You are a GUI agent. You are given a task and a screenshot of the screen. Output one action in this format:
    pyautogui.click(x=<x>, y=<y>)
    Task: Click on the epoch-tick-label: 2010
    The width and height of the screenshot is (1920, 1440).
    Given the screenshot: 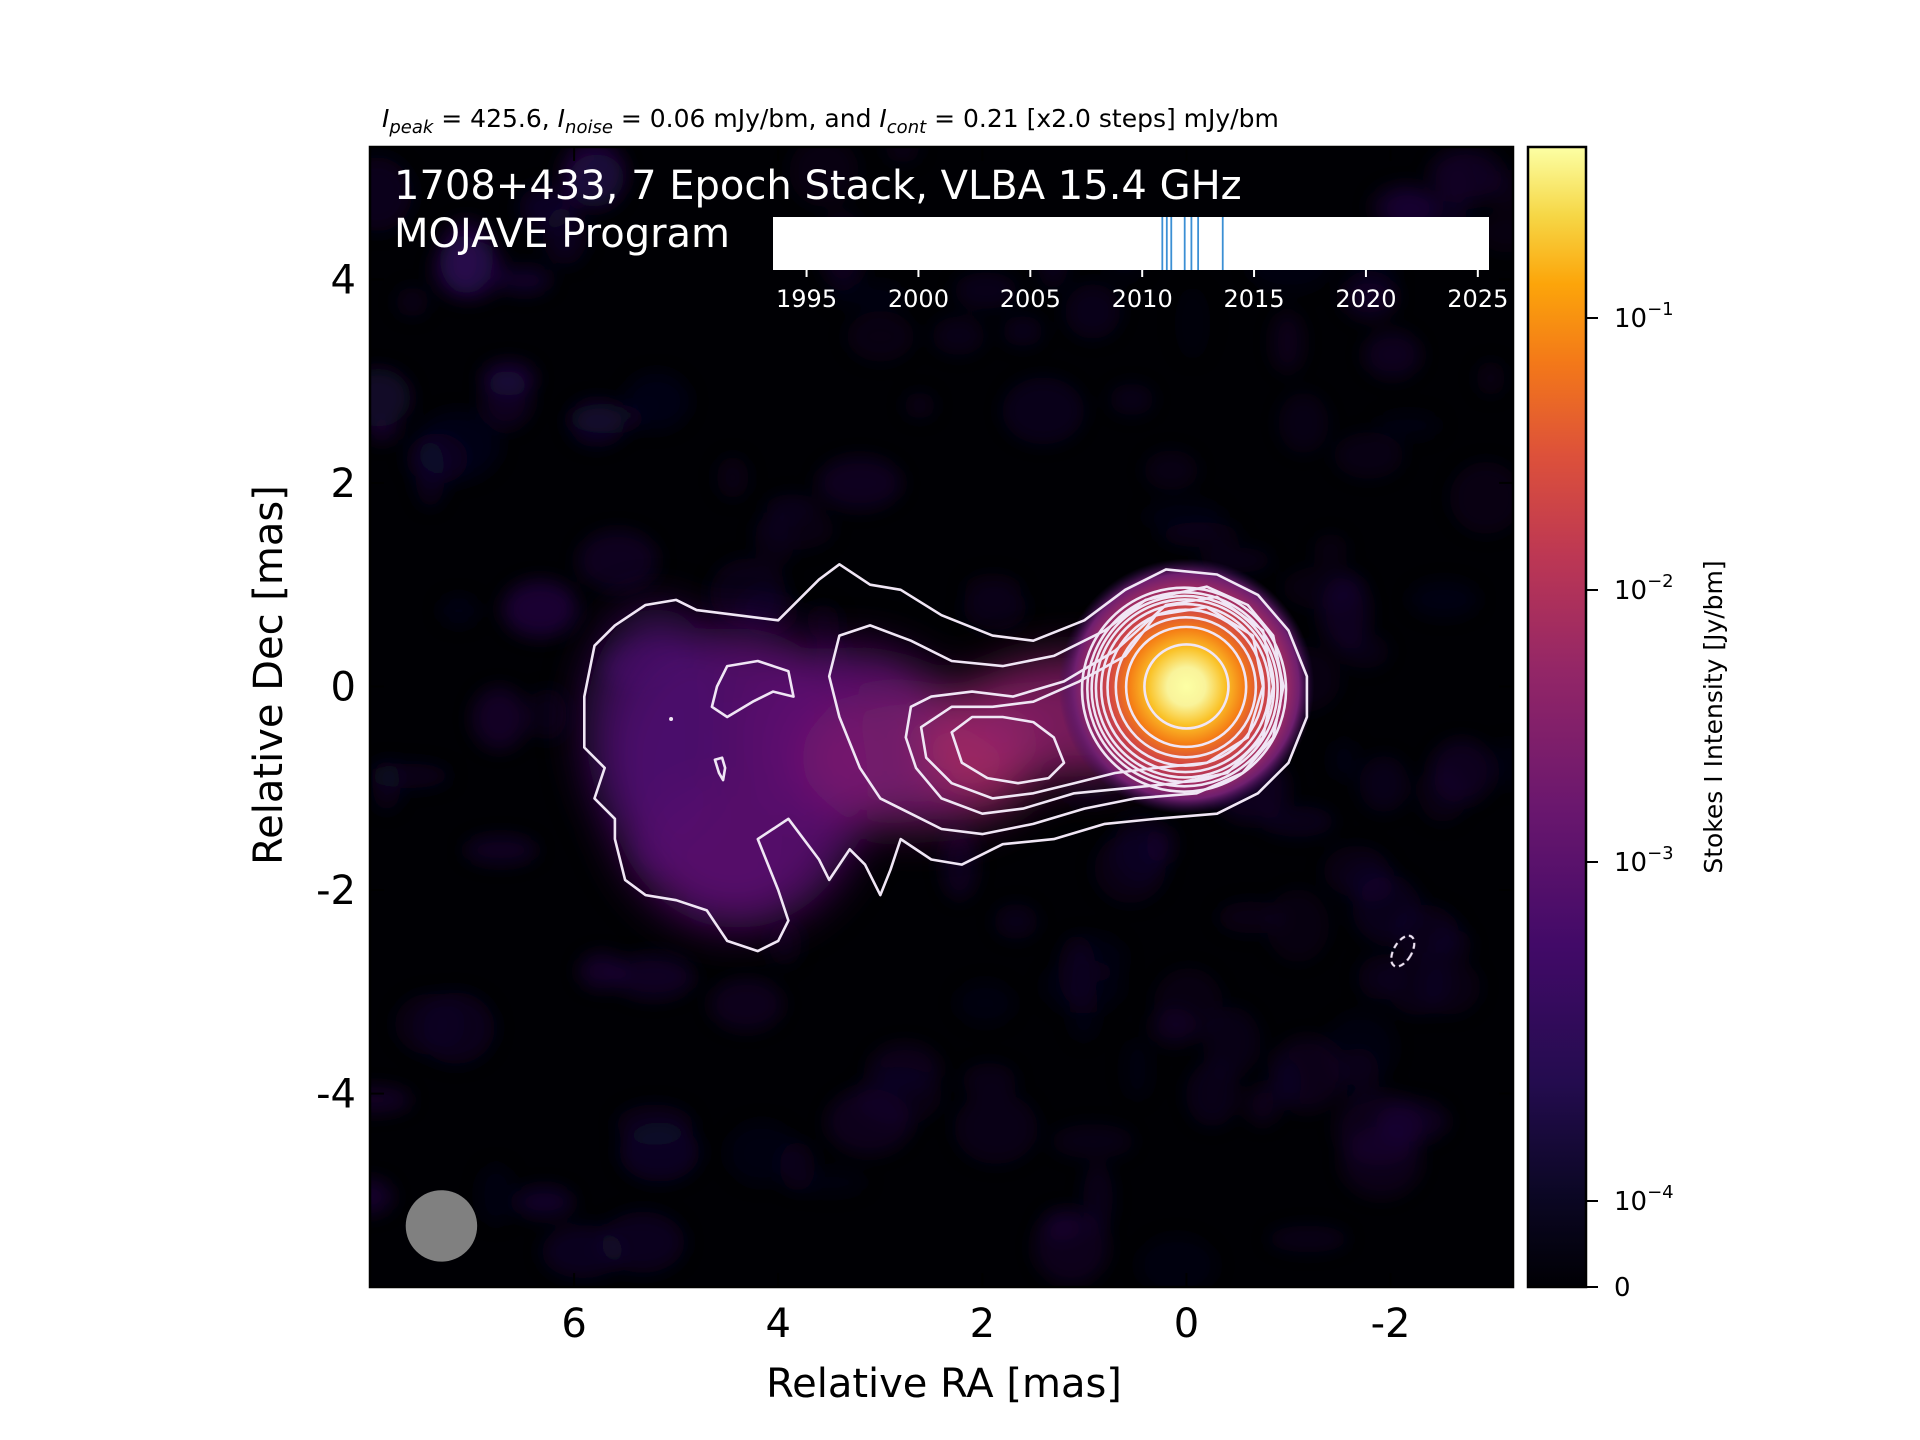 What is the action you would take?
    pyautogui.click(x=1142, y=299)
    